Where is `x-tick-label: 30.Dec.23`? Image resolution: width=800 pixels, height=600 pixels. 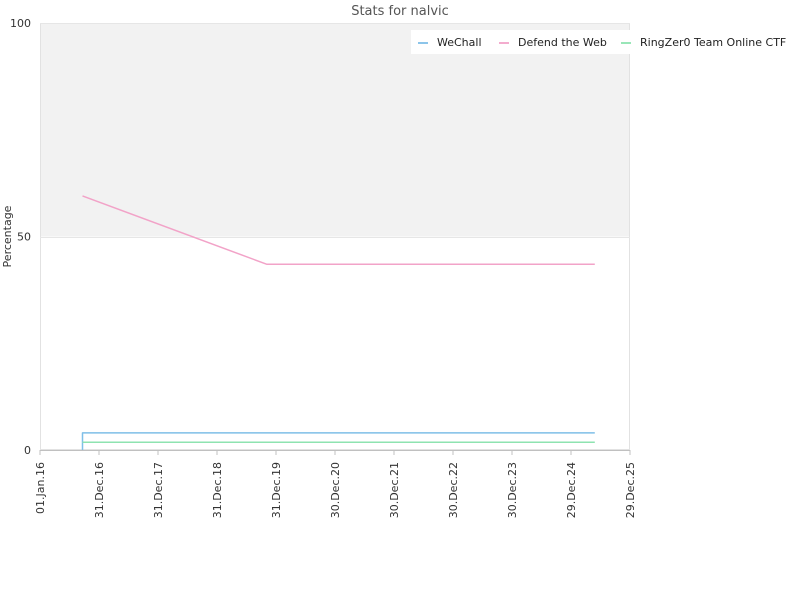
x-tick-label: 30.Dec.23 is located at coordinates (512, 490).